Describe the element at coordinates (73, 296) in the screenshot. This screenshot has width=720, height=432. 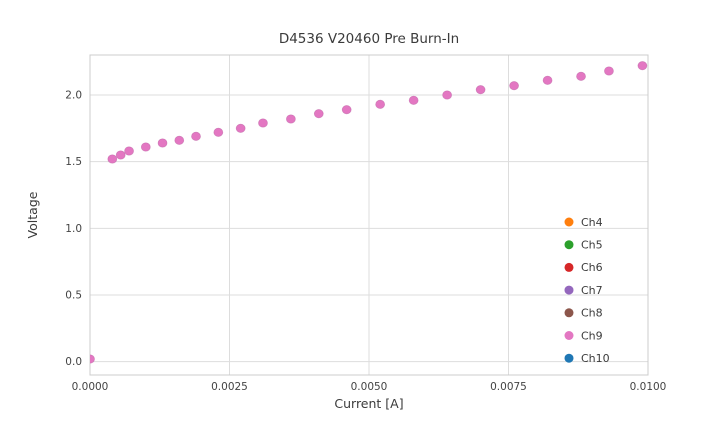
I see `y-tick-label: 0.5` at that location.